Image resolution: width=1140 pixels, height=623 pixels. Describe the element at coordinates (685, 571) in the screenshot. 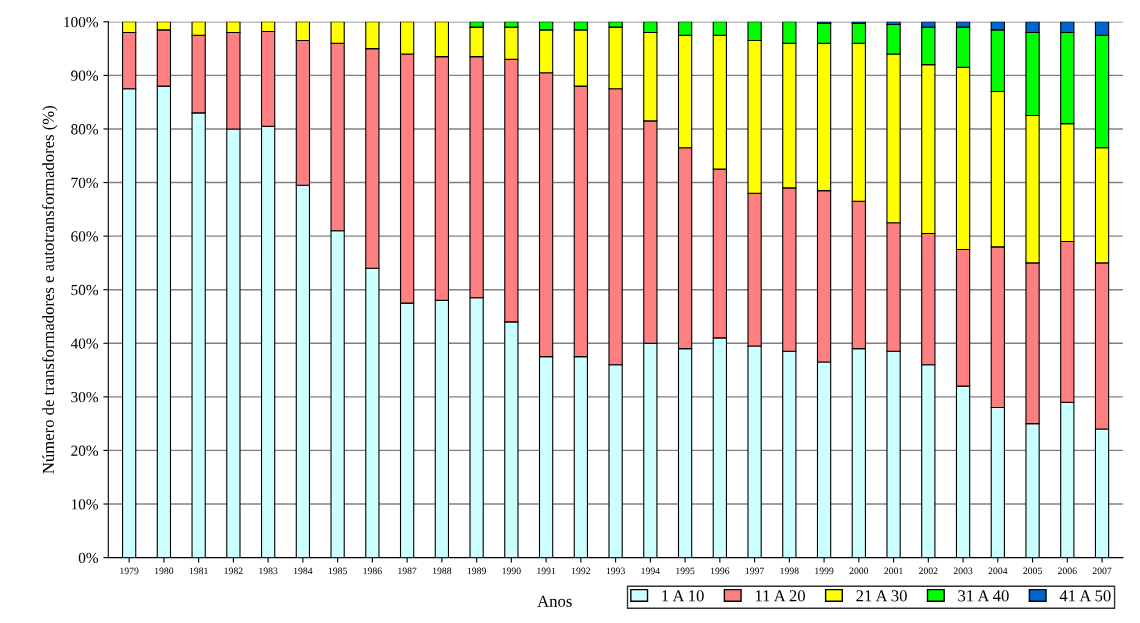

I see `x-tick-label: 1995` at that location.